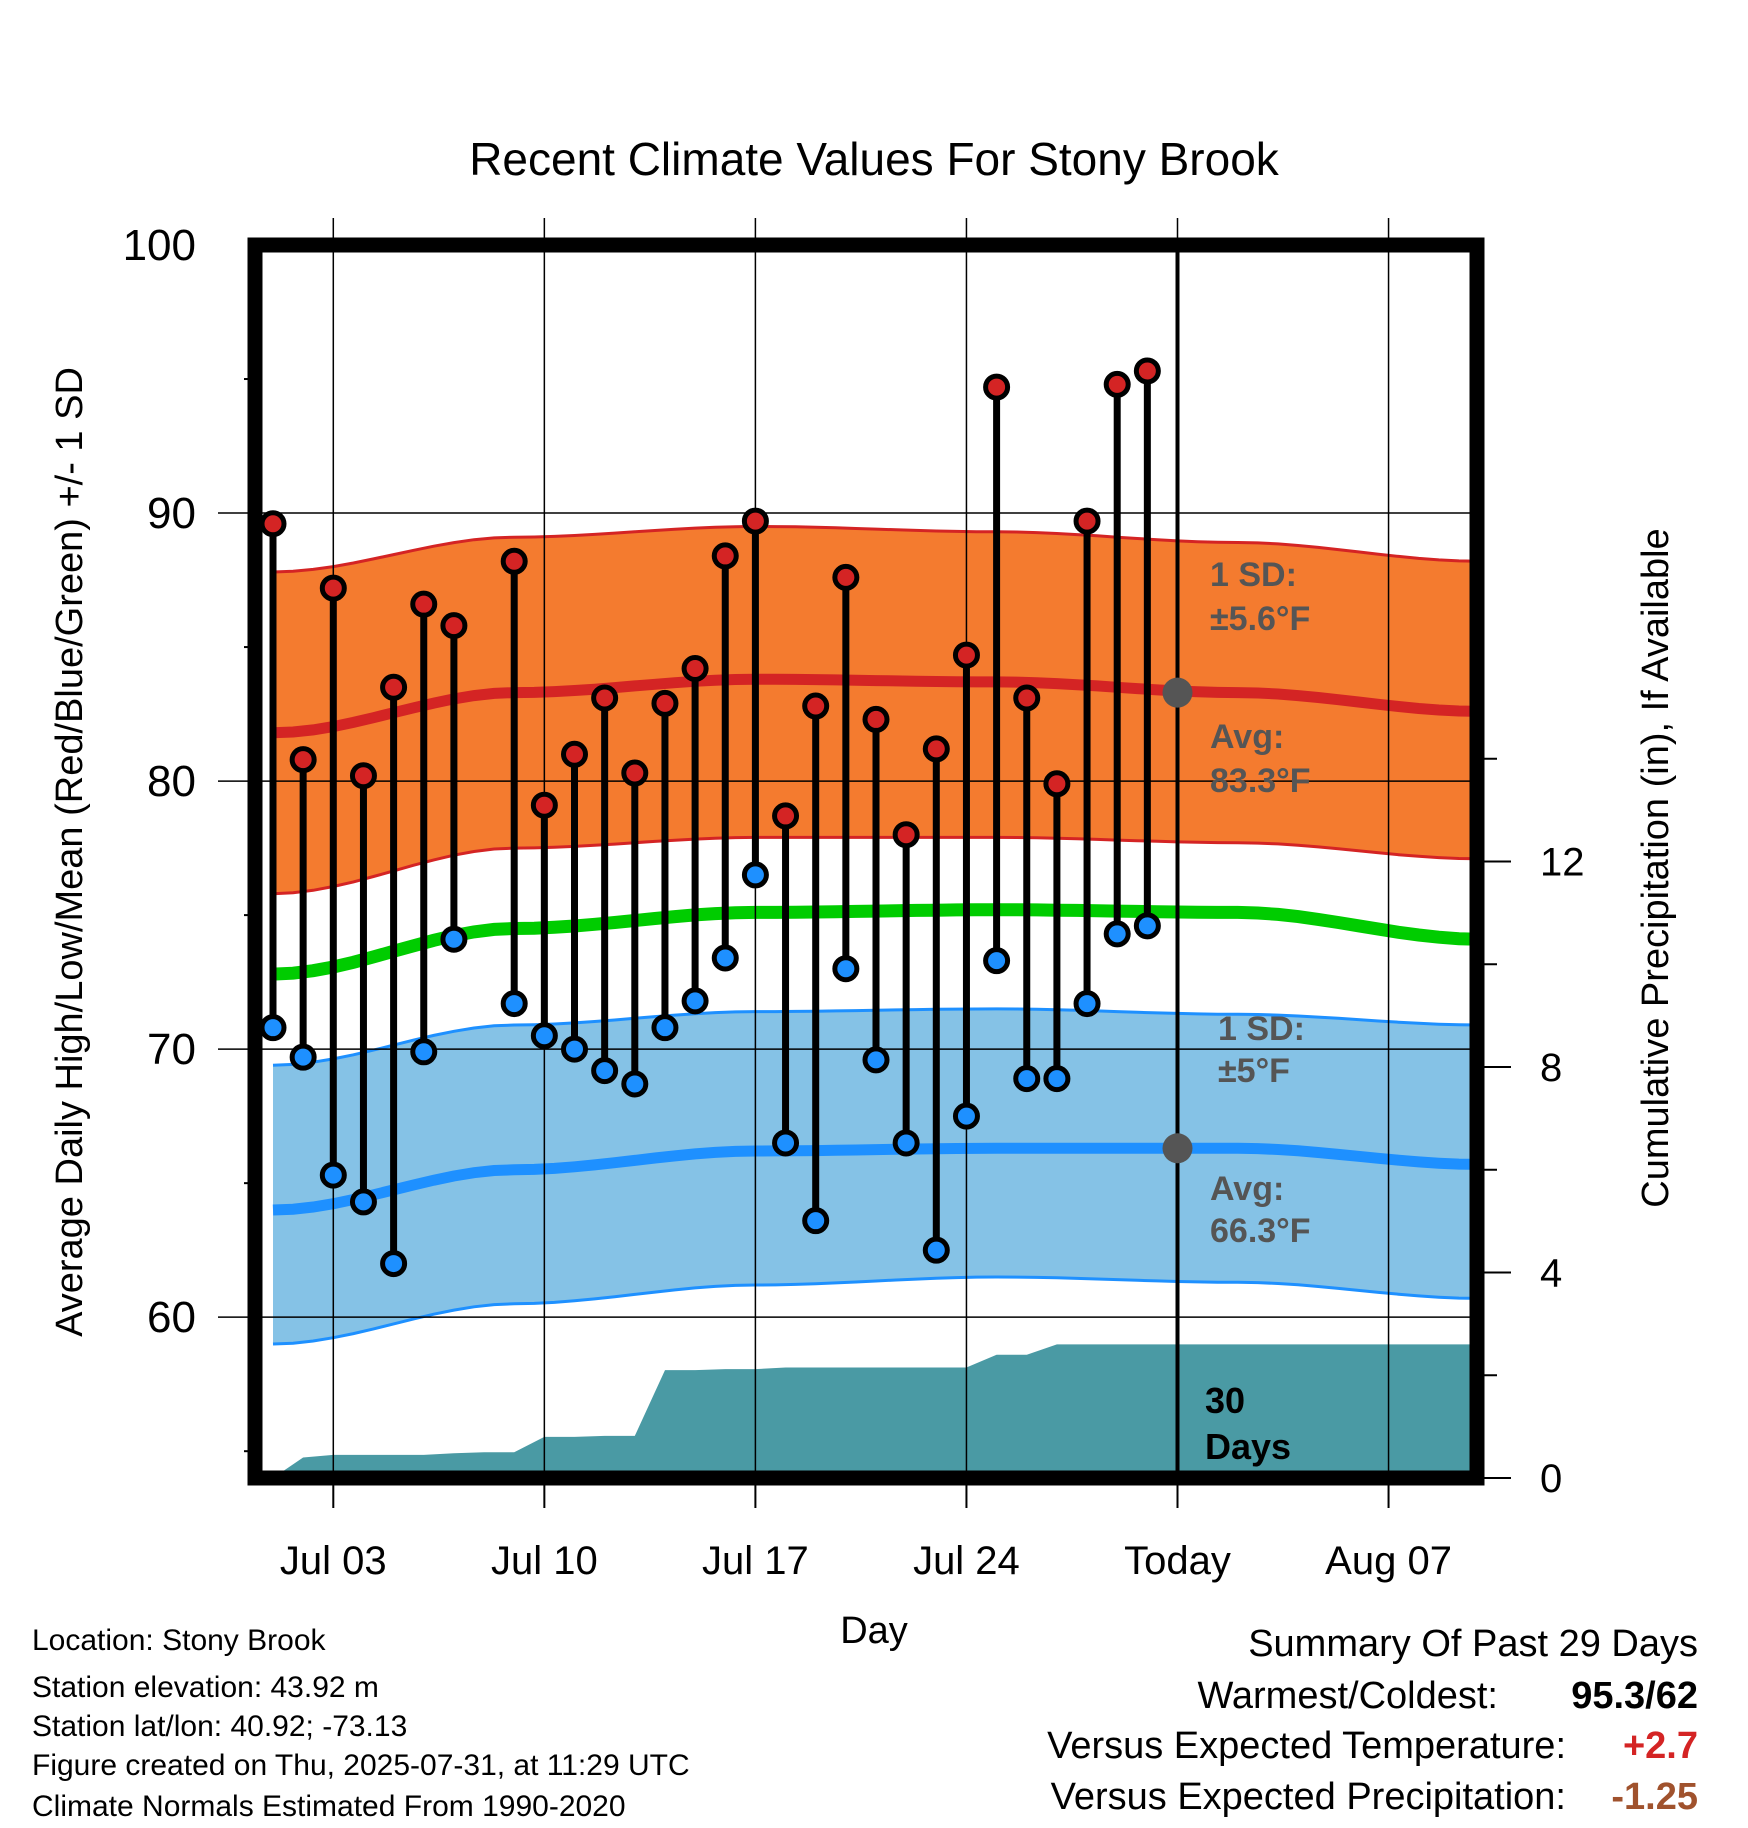 The height and width of the screenshot is (1828, 1748). I want to click on x-tick-label: Jul 10, so click(544, 1561).